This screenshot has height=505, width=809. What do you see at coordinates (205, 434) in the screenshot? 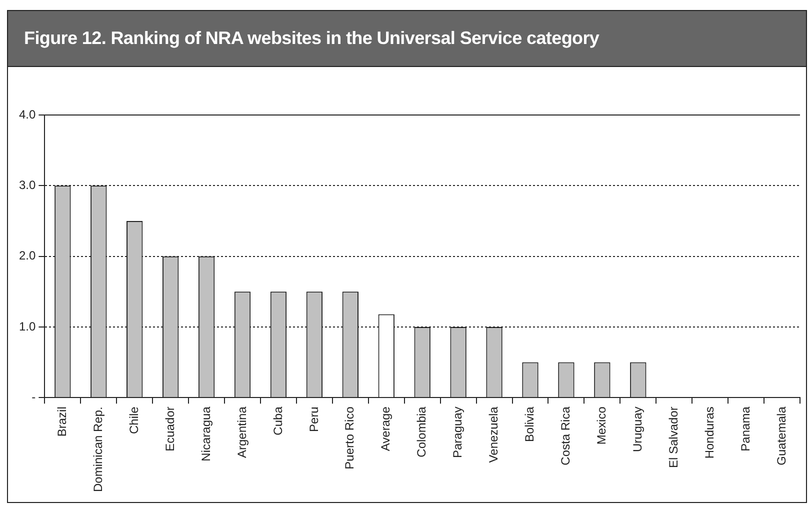
I see `x-tick-label: Nicaragua` at bounding box center [205, 434].